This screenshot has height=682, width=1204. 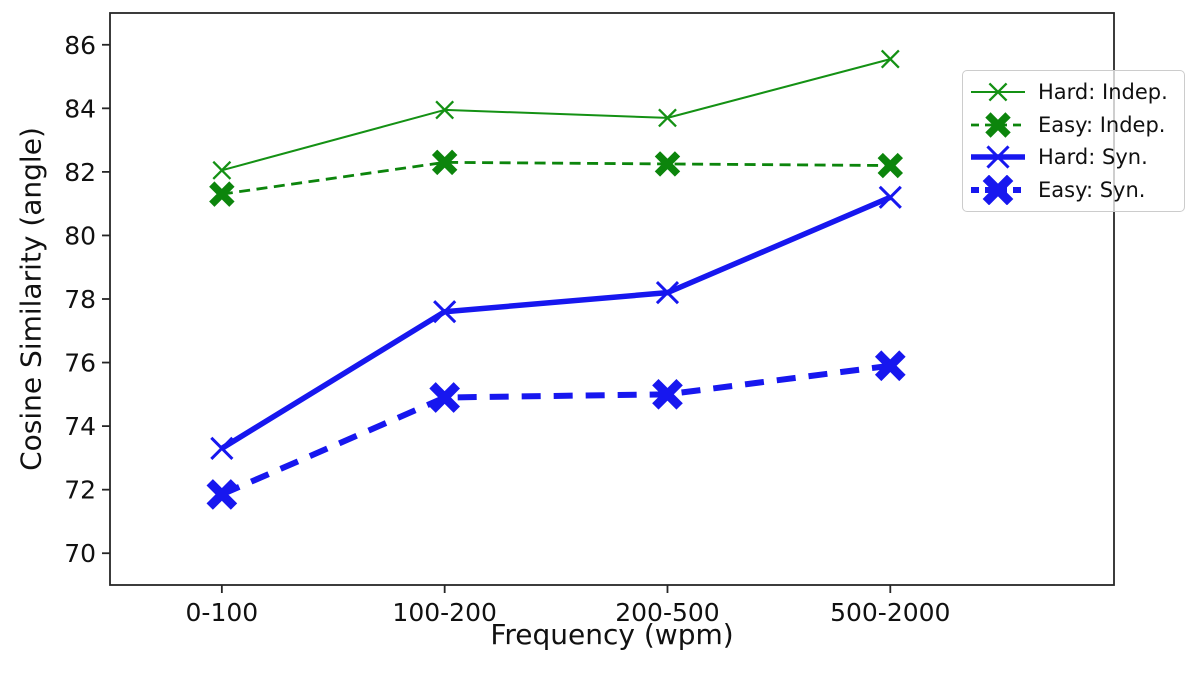 What do you see at coordinates (80, 108) in the screenshot?
I see `y-tick-label: 84` at bounding box center [80, 108].